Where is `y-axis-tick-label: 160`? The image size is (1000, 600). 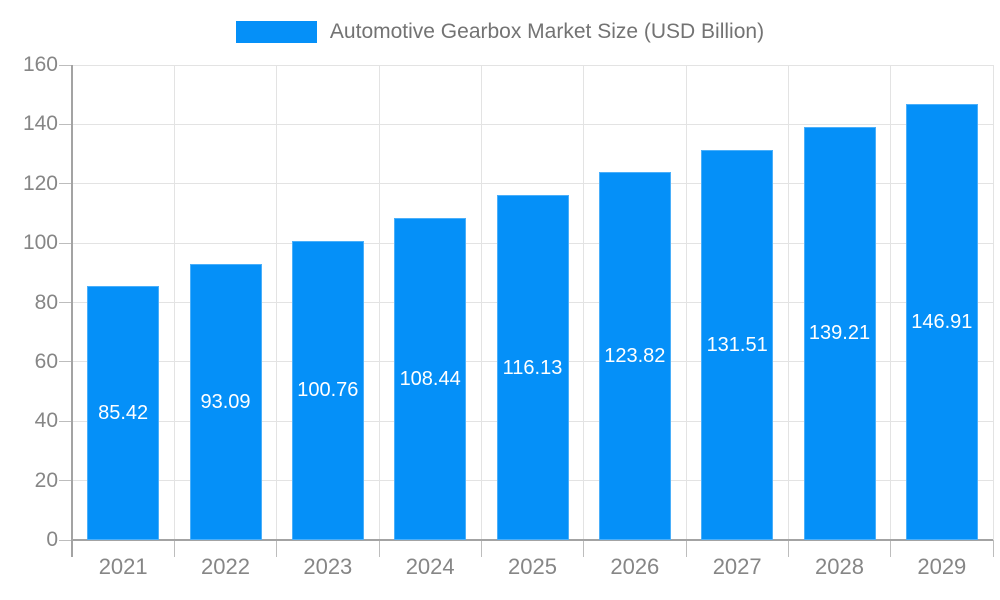 y-axis-tick-label: 160 is located at coordinates (40, 64).